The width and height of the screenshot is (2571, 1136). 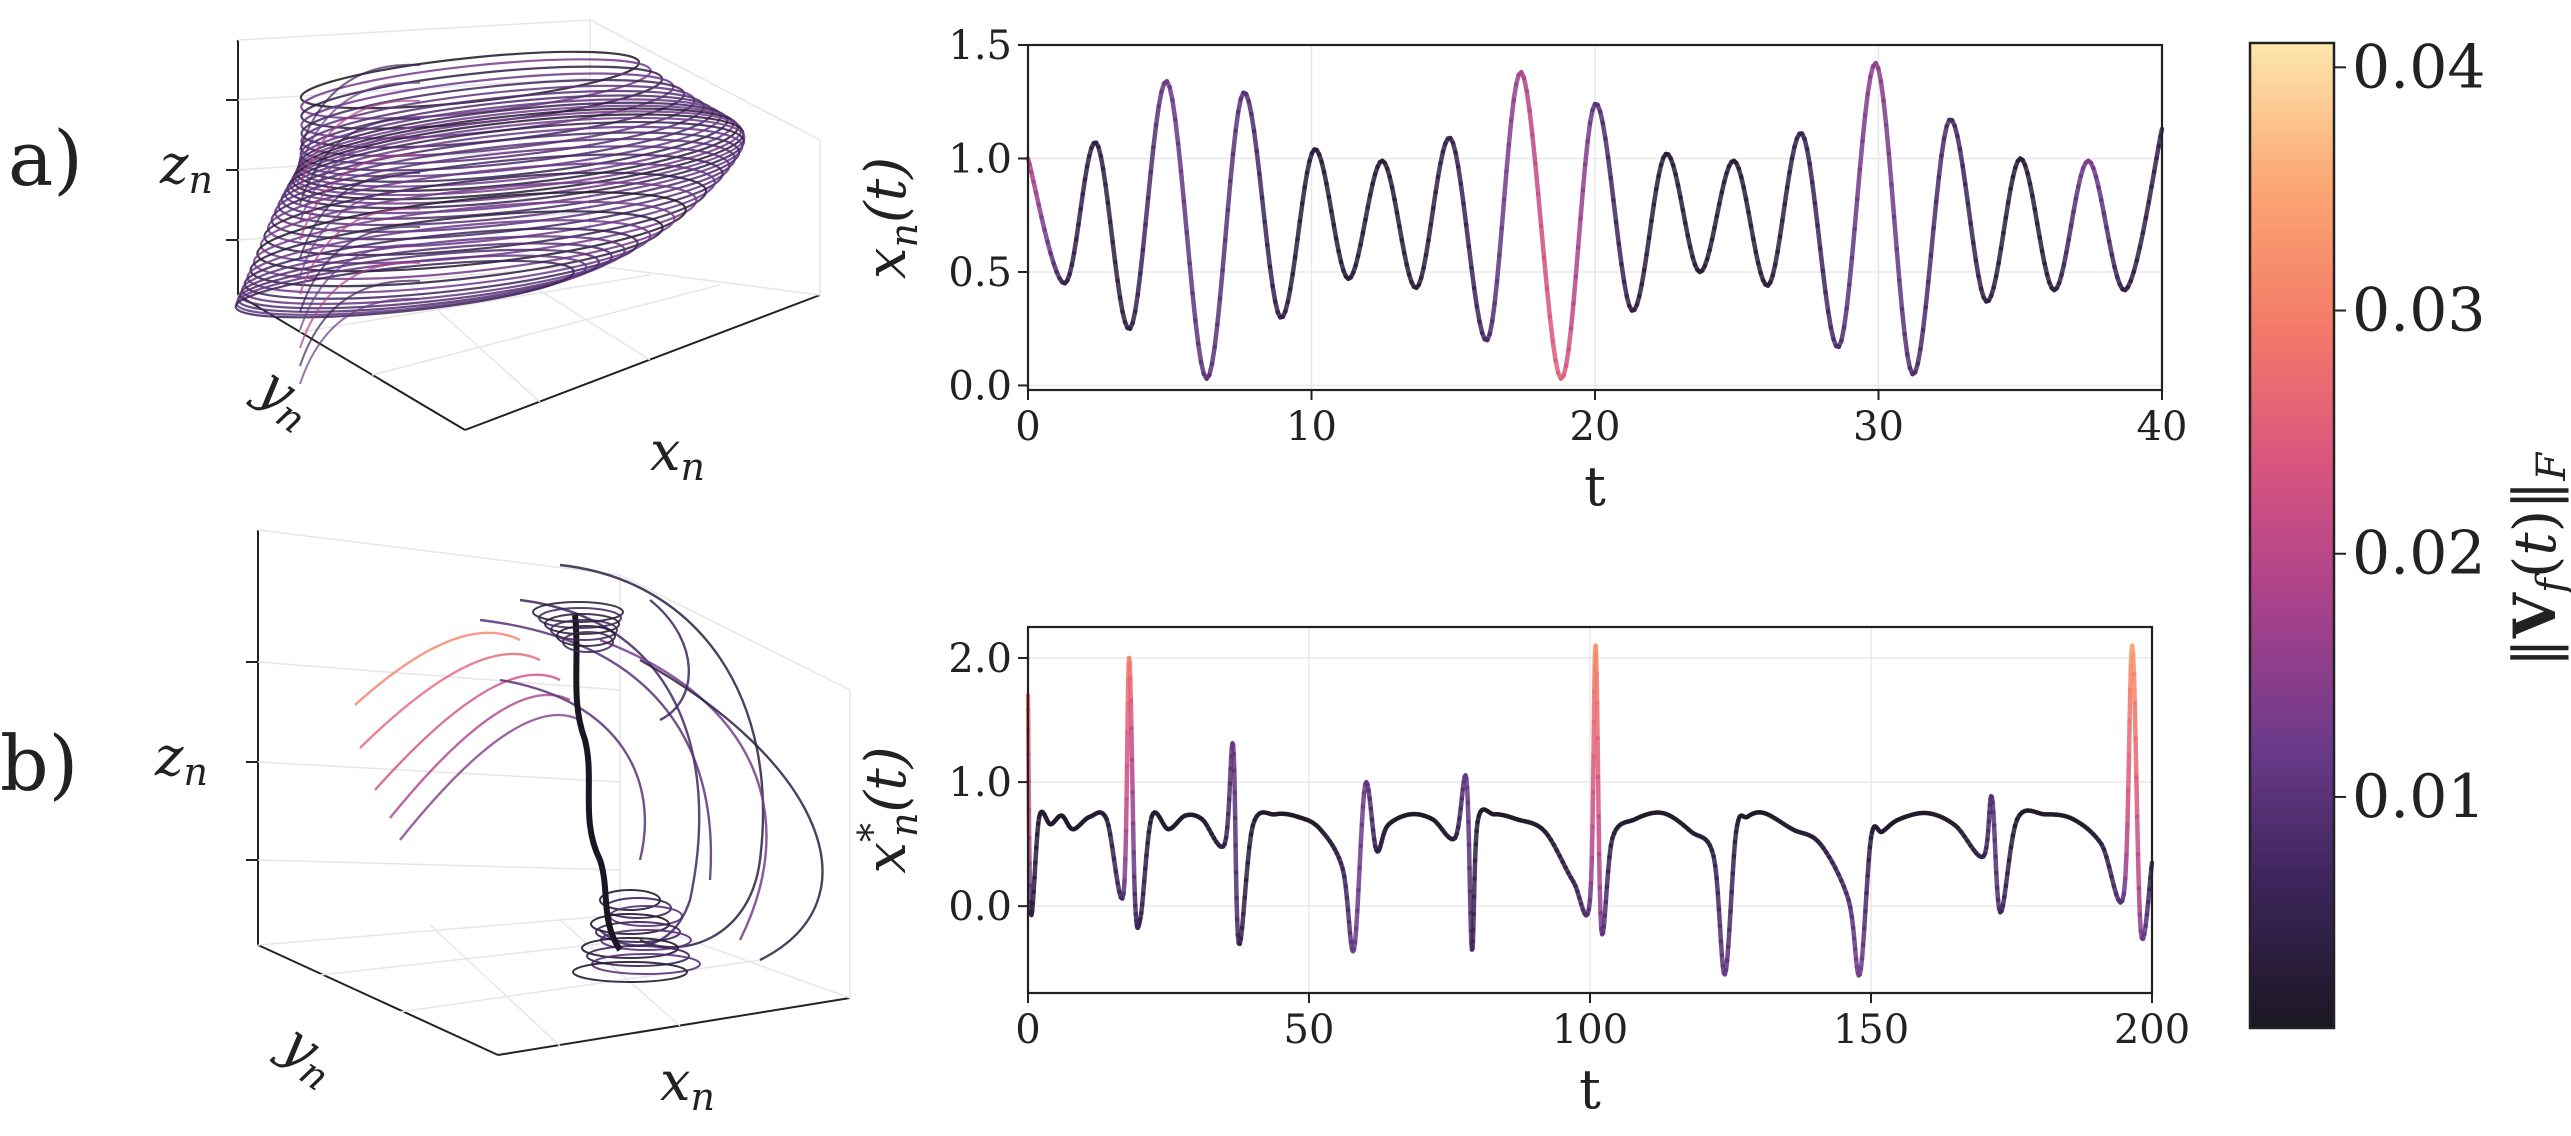 I want to click on colorbar-gradient, so click(x=2292, y=535).